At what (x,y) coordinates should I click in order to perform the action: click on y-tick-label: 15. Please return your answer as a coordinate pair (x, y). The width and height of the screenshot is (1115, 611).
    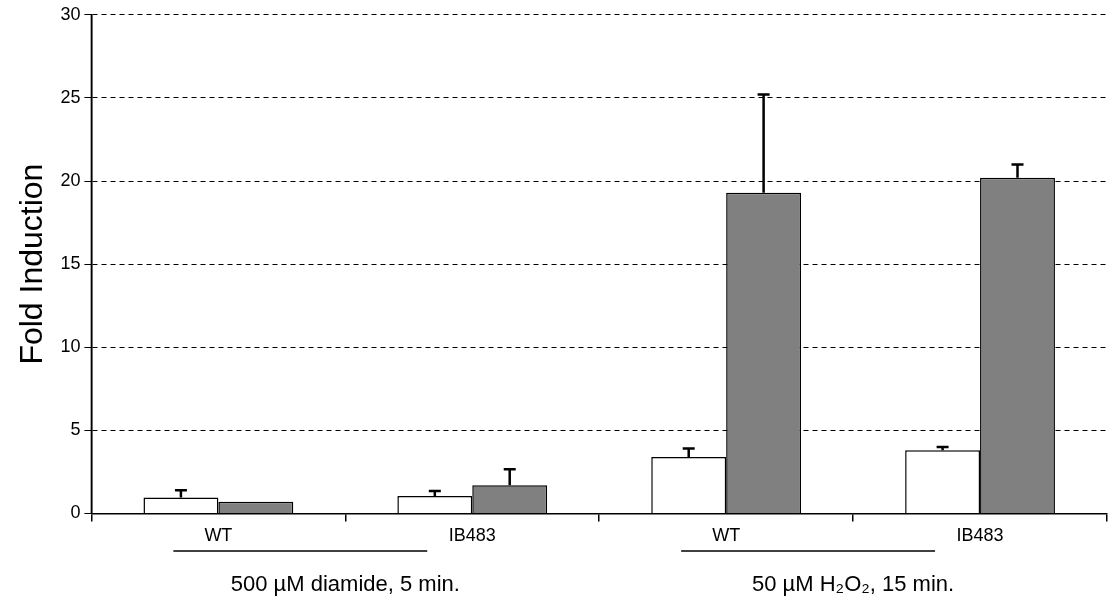
    Looking at the image, I should click on (70, 263).